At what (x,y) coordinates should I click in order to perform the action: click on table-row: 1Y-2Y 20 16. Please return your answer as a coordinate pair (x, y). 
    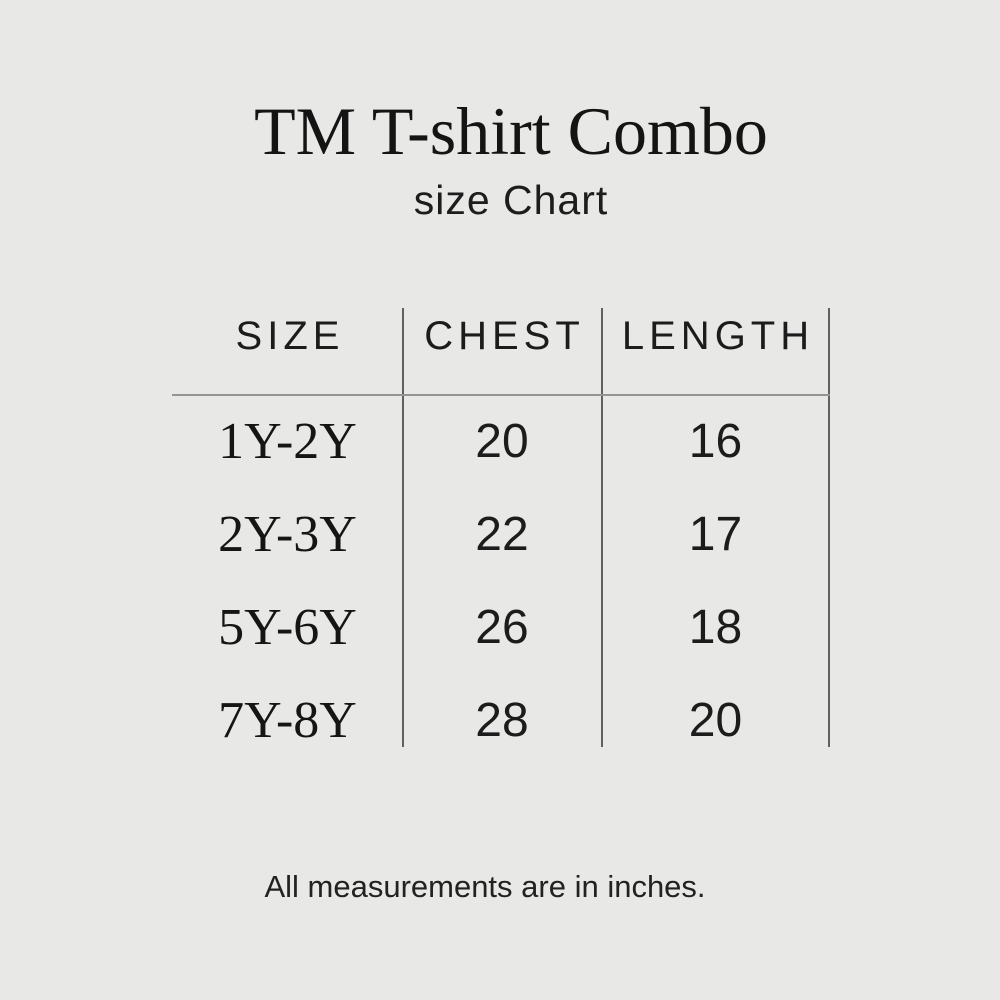
    Looking at the image, I should click on (501, 441).